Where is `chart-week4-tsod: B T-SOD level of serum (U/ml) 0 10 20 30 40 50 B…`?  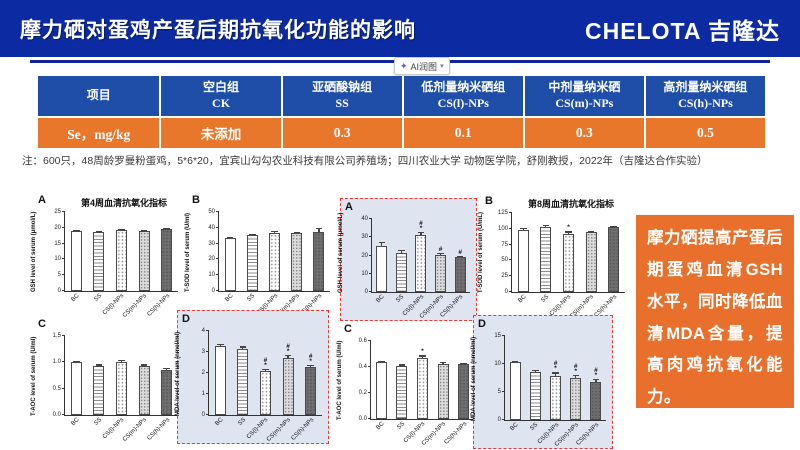
chart-week4-tsod: B T-SOD level of serum (U/ml) 0 10 20 30 40 50 B… is located at coordinates (260, 255).